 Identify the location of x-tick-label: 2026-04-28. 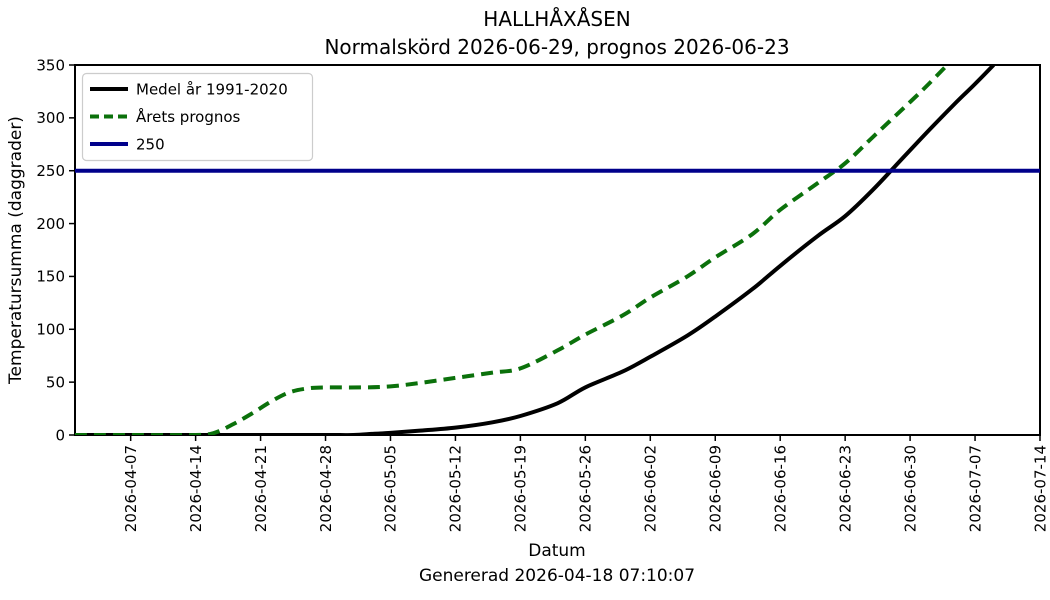
(326, 488).